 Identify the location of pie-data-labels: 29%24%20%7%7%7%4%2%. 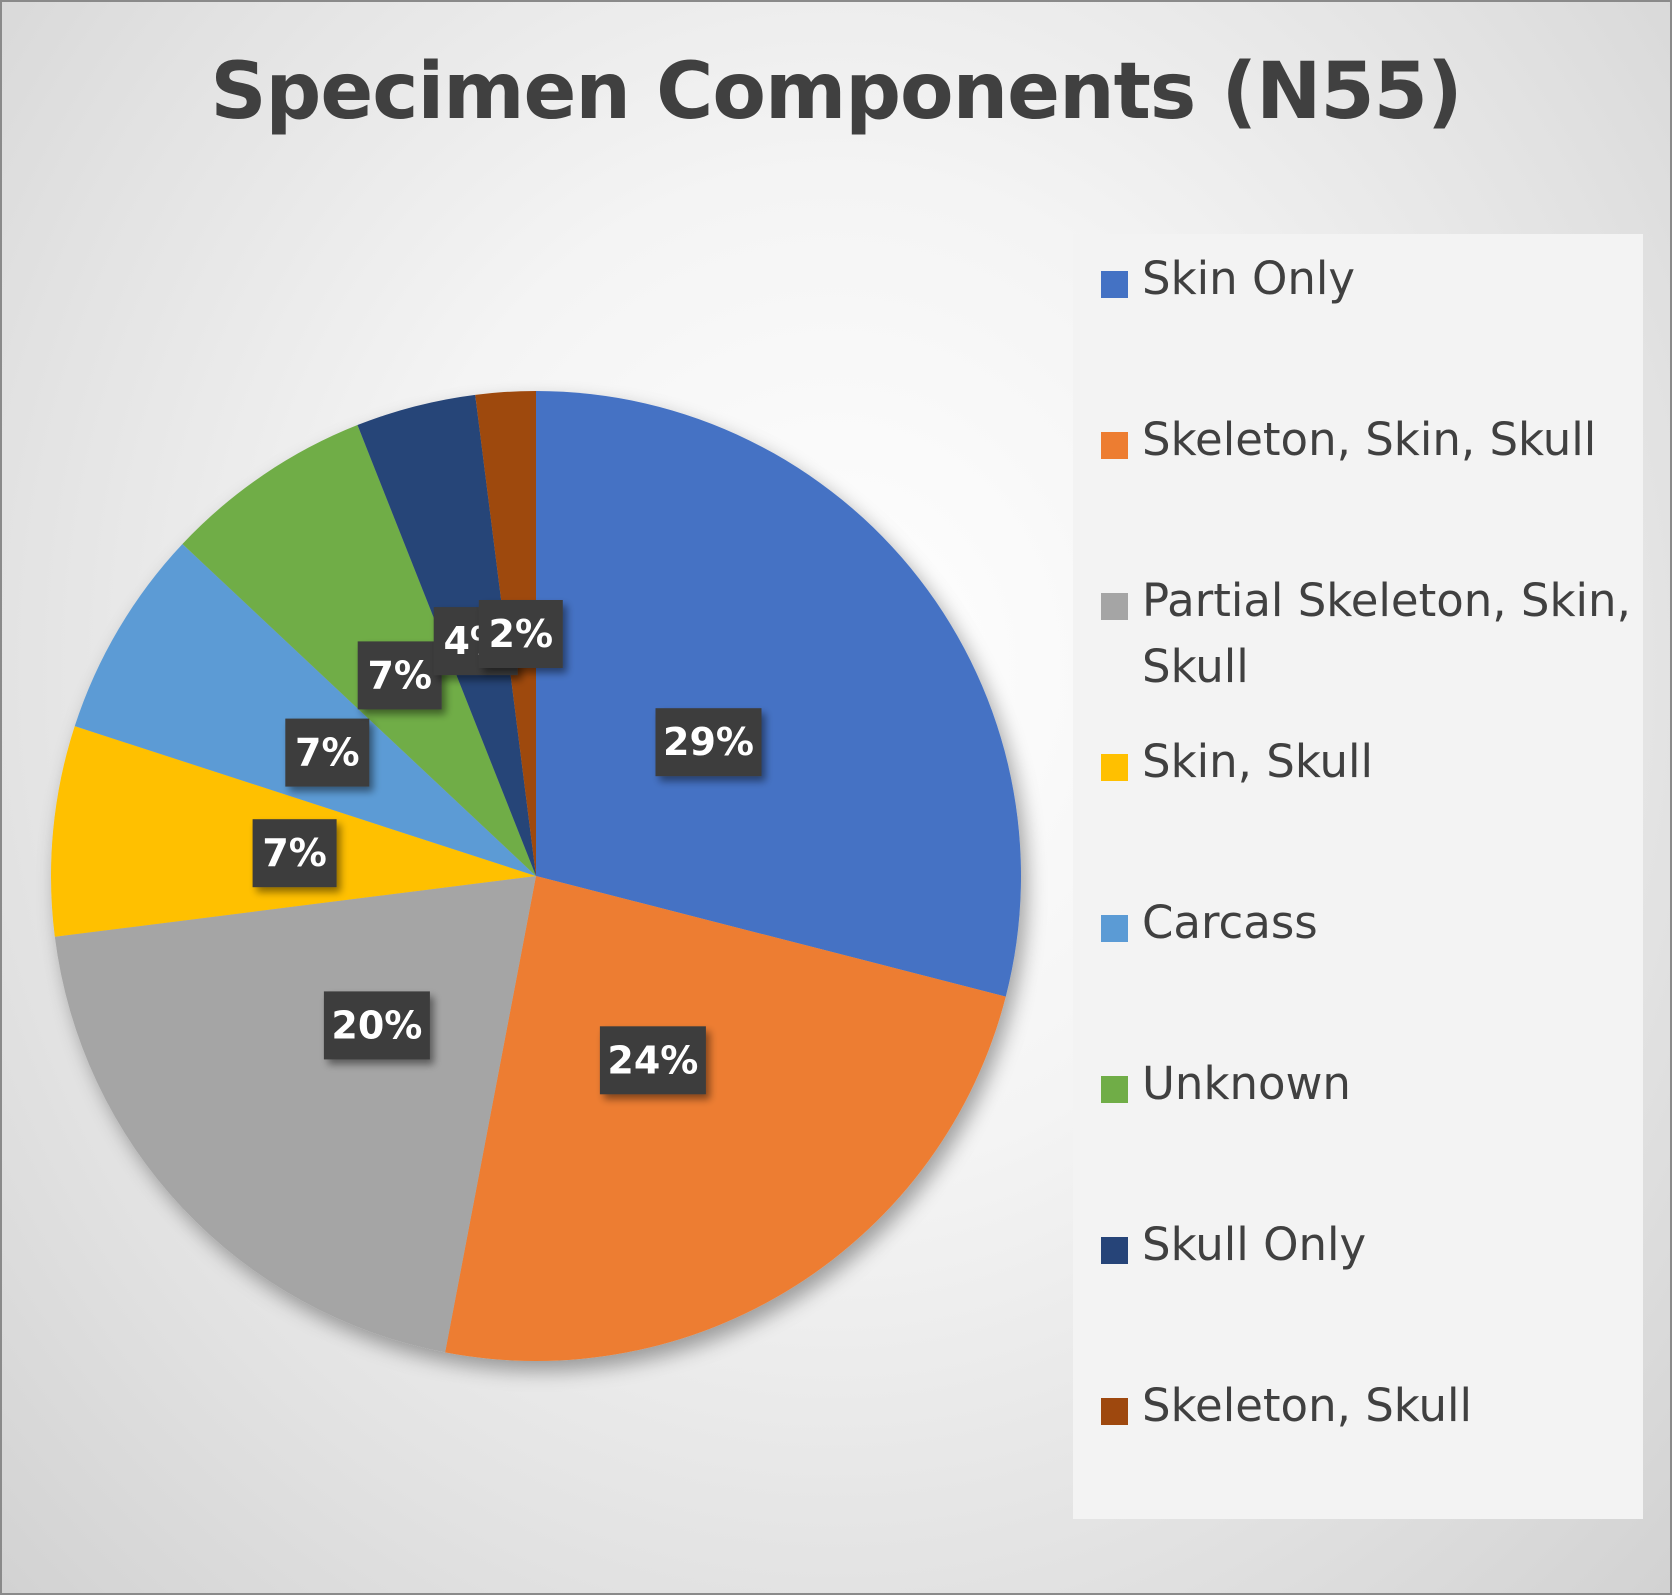
(507, 847).